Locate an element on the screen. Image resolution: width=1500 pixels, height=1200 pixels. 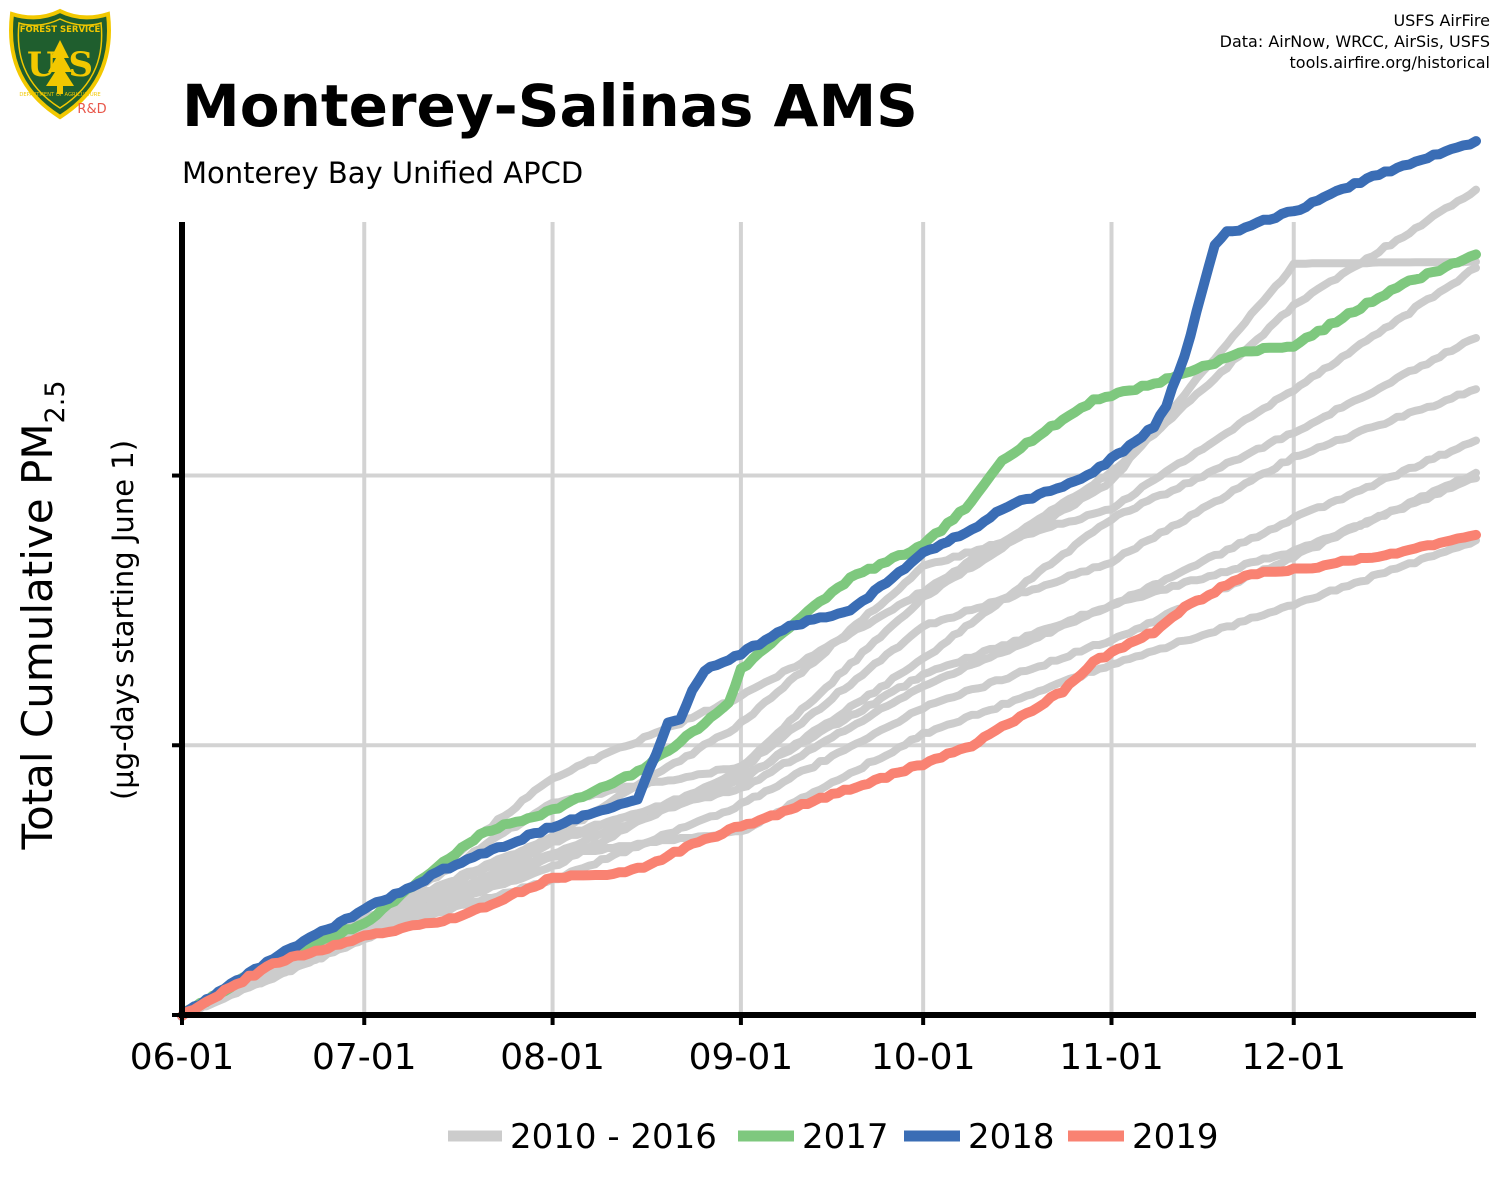
legend-label: 2019 is located at coordinates (1175, 1137).